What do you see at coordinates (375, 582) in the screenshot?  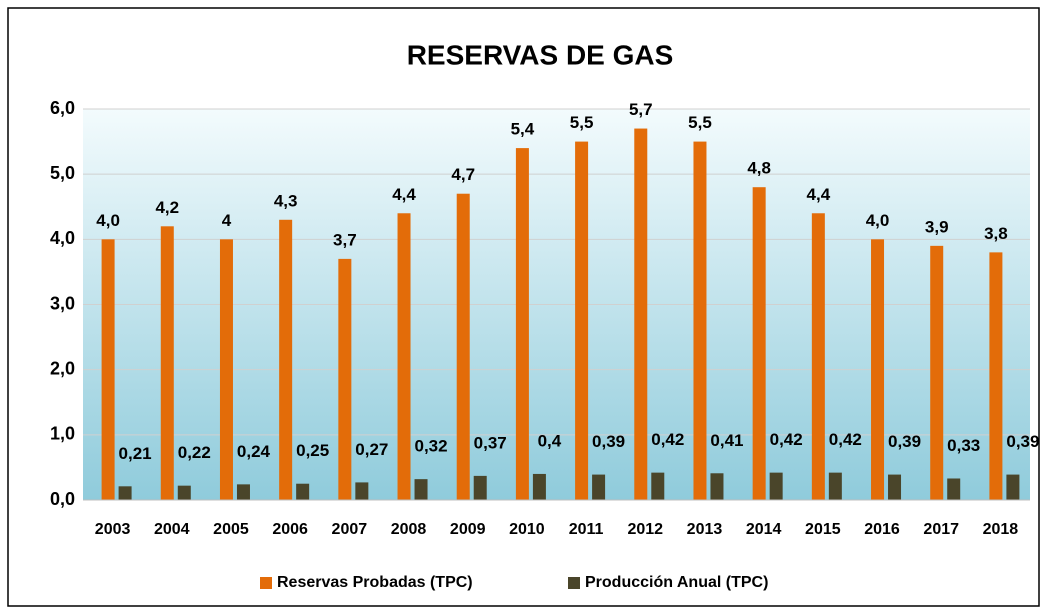 I see `legend-label: Reservas Probadas (TPC)` at bounding box center [375, 582].